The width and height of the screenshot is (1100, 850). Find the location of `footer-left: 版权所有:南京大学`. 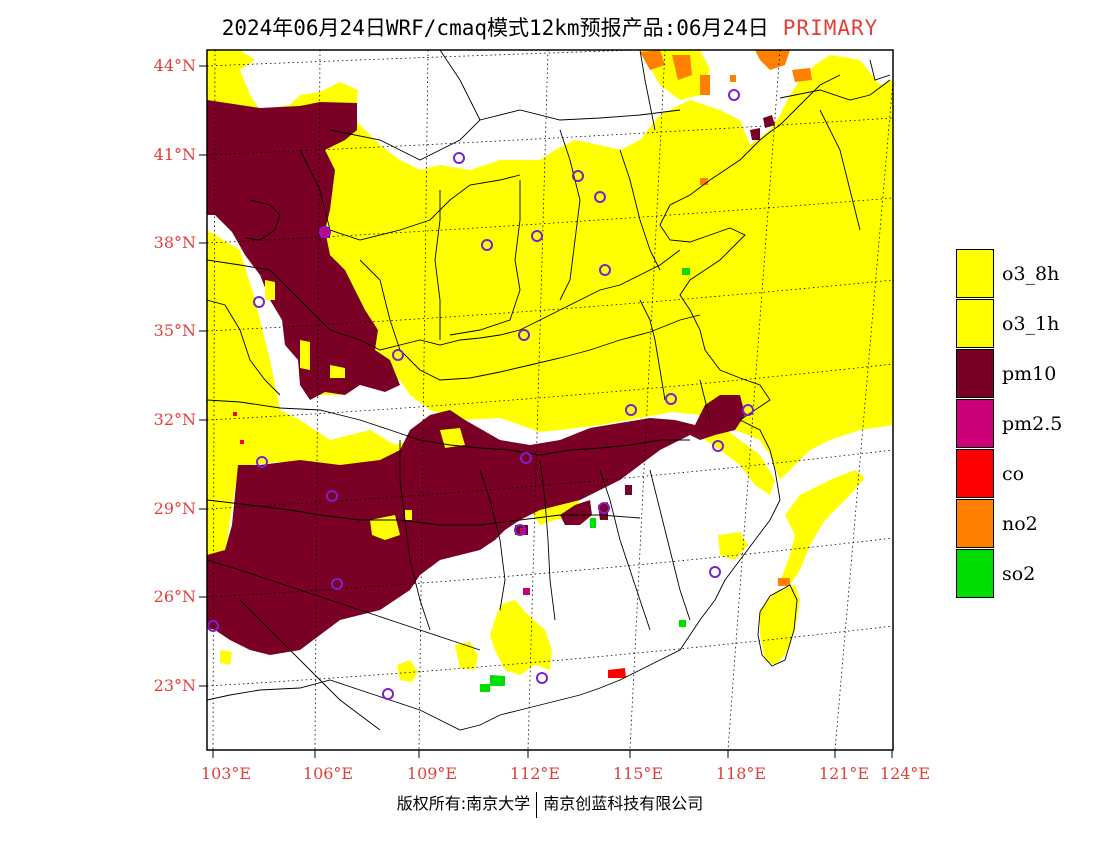

footer-left: 版权所有:南京大学 is located at coordinates (463, 803).